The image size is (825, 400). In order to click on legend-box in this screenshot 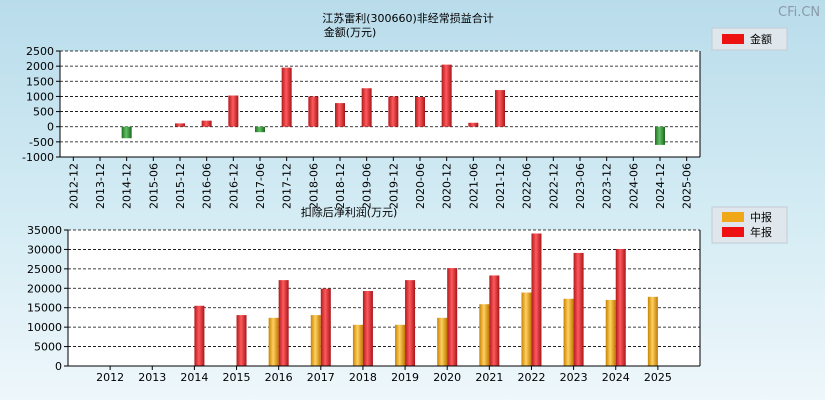, I will do `click(749, 39)`.